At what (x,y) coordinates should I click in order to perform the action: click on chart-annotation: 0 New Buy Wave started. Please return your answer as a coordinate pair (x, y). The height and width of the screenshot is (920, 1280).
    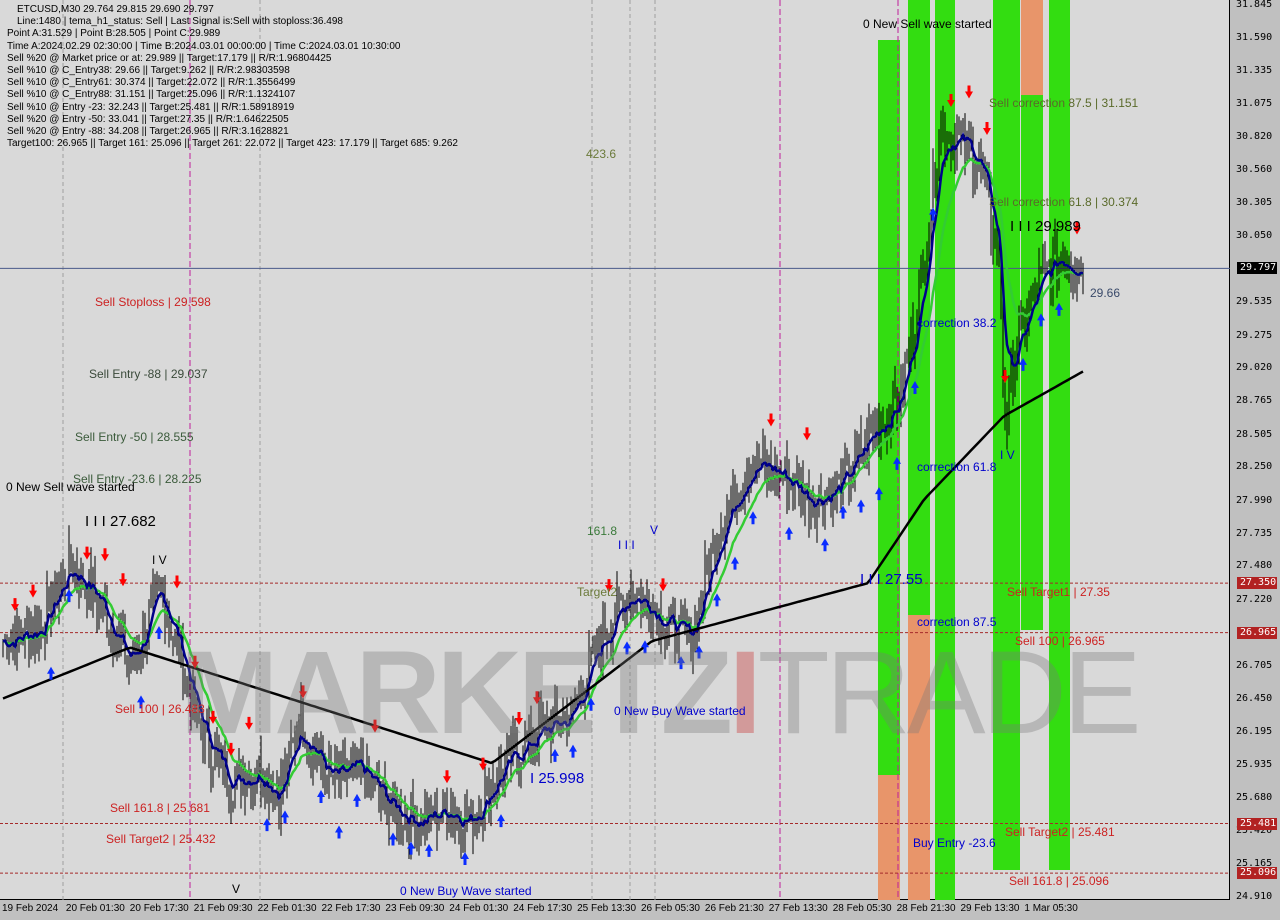
    Looking at the image, I should click on (680, 711).